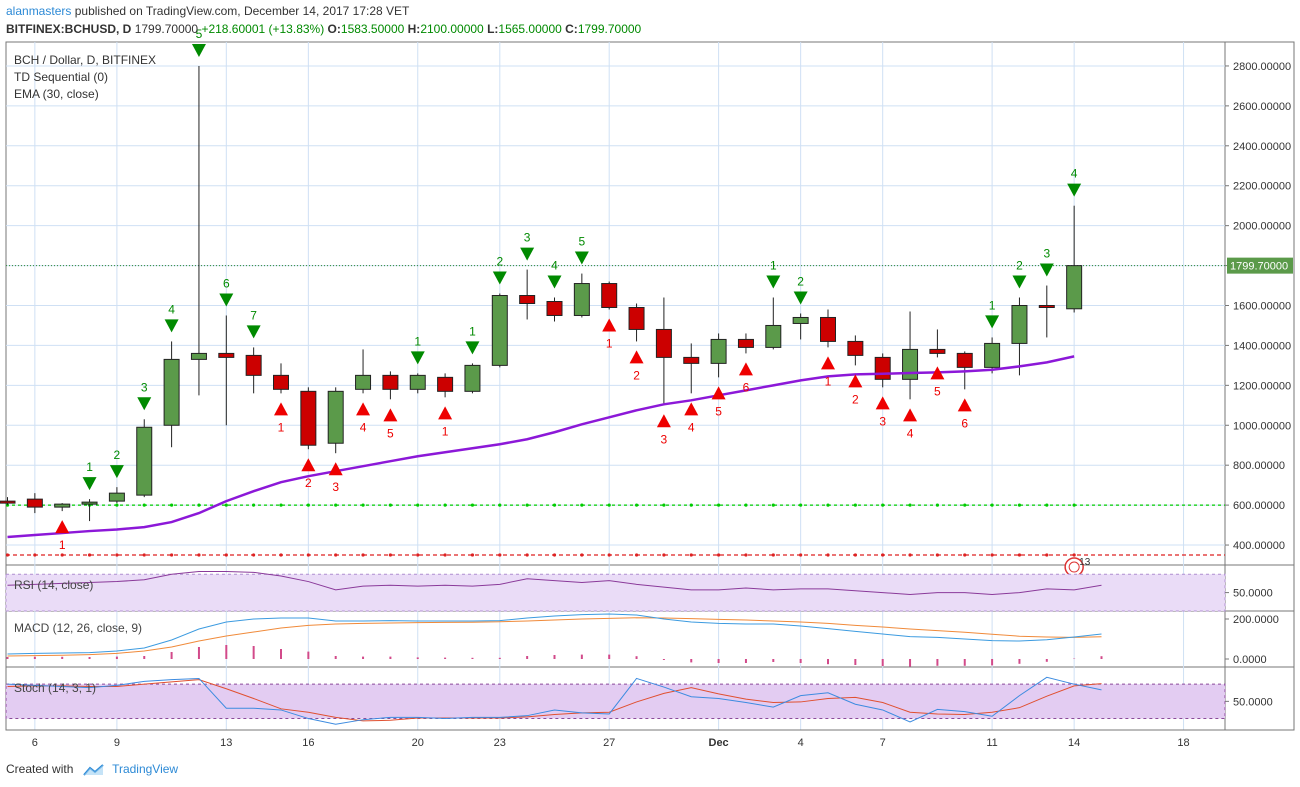 The width and height of the screenshot is (1300, 787). I want to click on tradingview-link: TradingView, so click(145, 769).